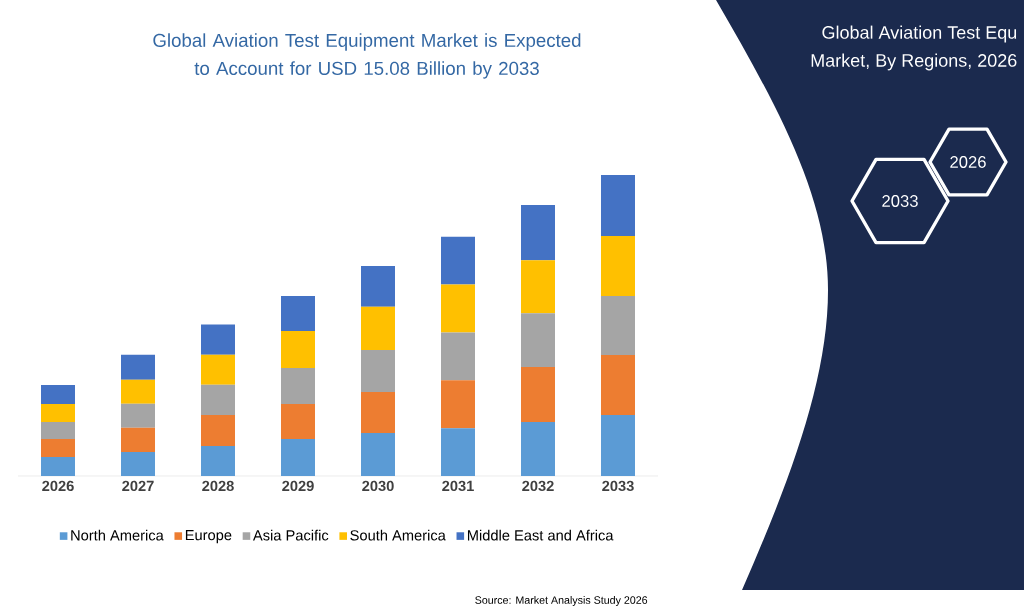 The width and height of the screenshot is (1024, 615). What do you see at coordinates (218, 486) in the screenshot?
I see `x-tick-label: 2028` at bounding box center [218, 486].